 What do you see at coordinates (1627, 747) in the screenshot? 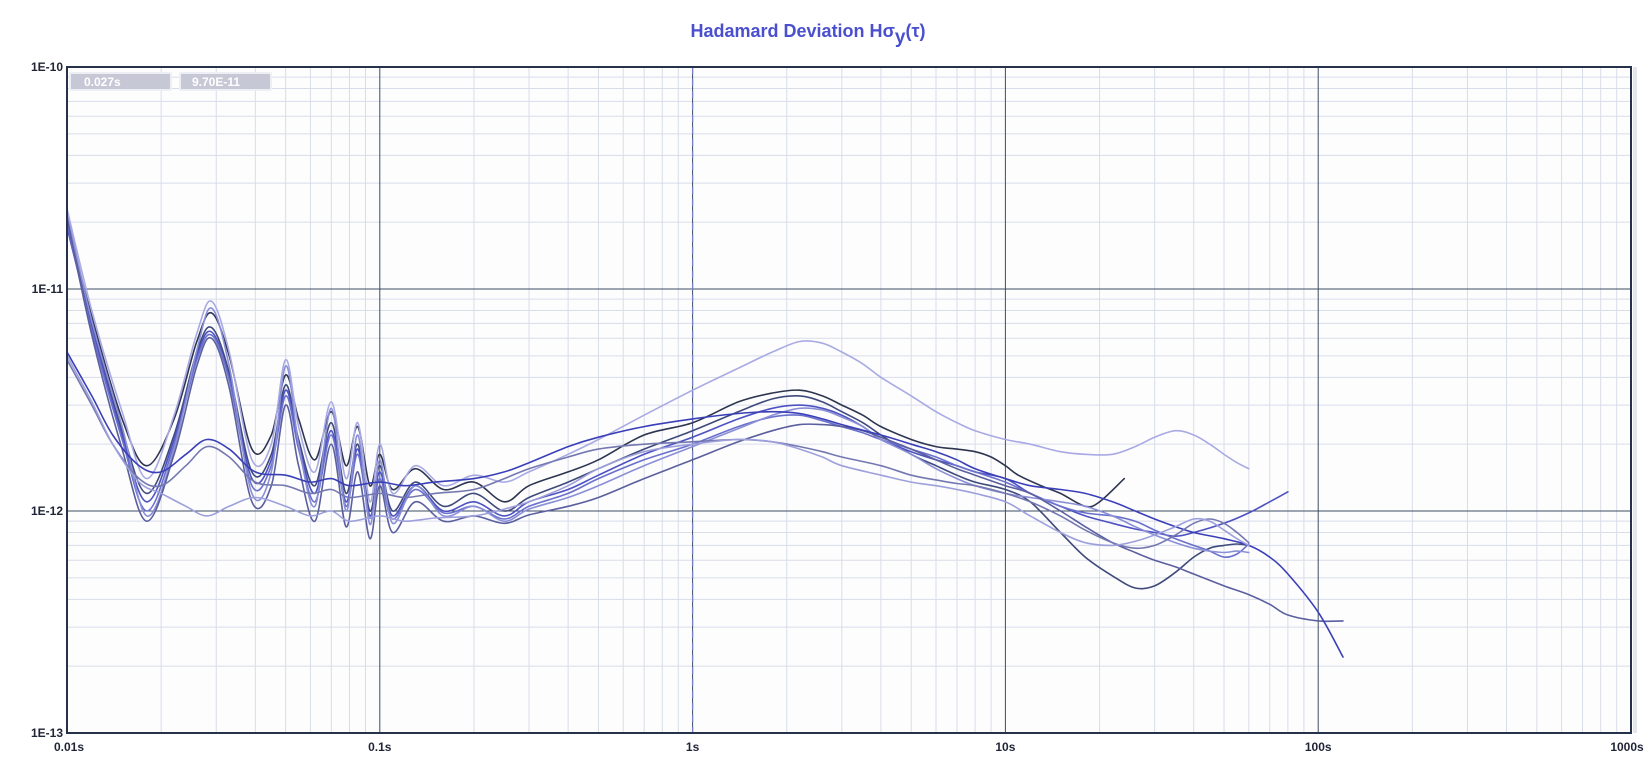
I see `x-tick-label: 1000s` at bounding box center [1627, 747].